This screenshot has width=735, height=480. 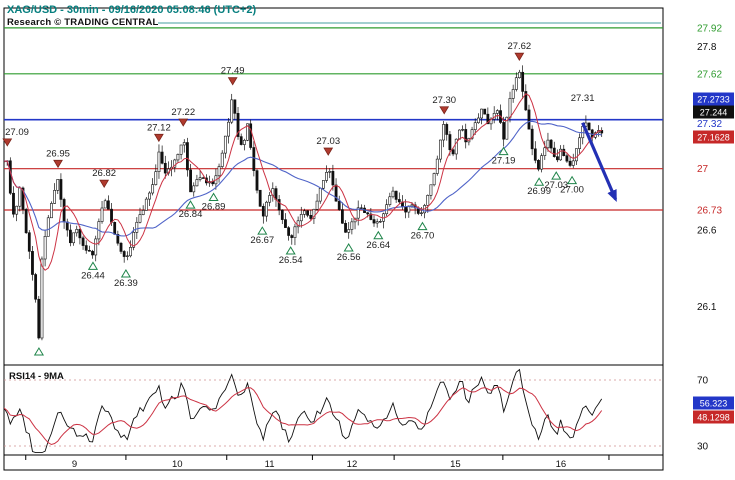 What do you see at coordinates (703, 169) in the screenshot?
I see `level-price-label: 27` at bounding box center [703, 169].